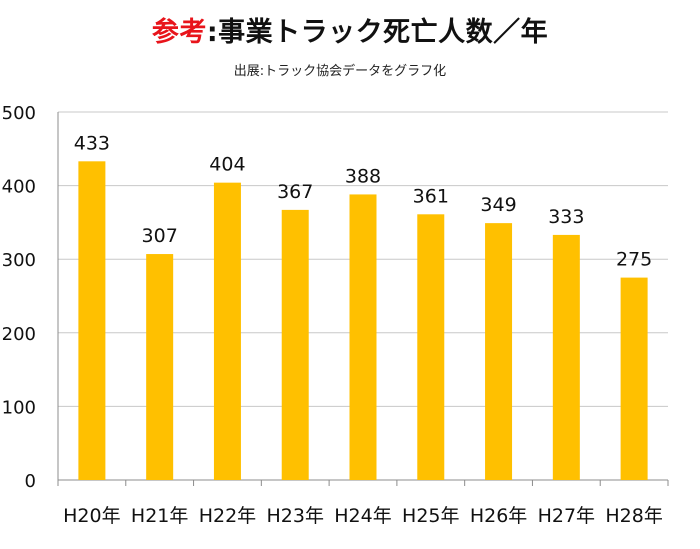 The height and width of the screenshot is (549, 700). I want to click on data-label: 404, so click(227, 165).